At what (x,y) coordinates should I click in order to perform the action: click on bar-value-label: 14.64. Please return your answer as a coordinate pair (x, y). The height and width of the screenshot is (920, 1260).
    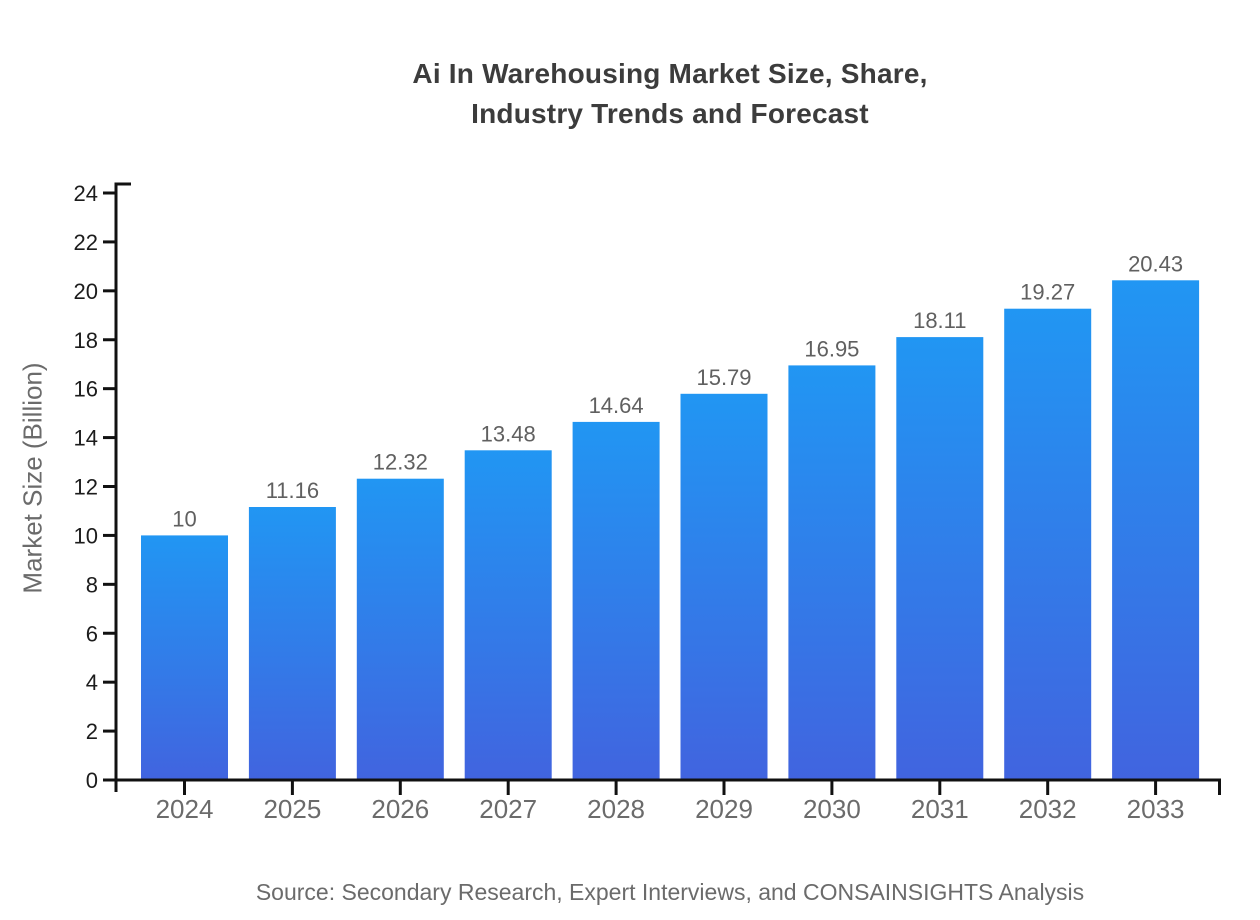
    Looking at the image, I should click on (616, 405).